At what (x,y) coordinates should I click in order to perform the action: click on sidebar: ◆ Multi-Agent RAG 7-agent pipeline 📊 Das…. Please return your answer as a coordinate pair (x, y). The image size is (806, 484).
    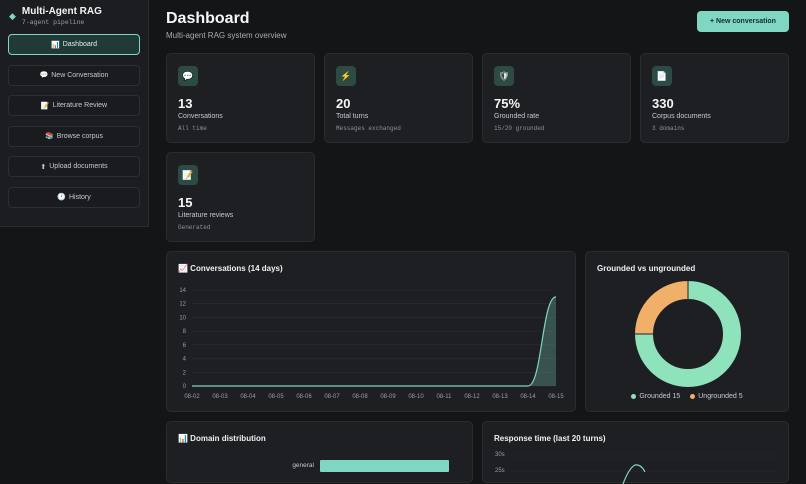
    Looking at the image, I should click on (74, 113).